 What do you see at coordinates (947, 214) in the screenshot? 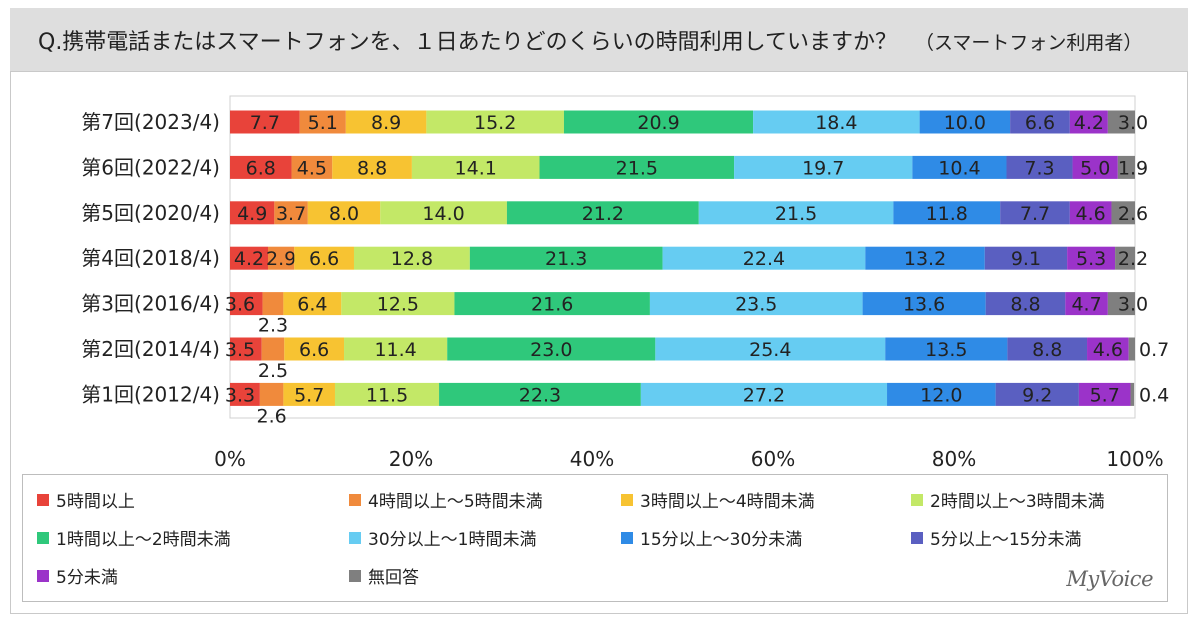
I see `data-label: 11.8` at bounding box center [947, 214].